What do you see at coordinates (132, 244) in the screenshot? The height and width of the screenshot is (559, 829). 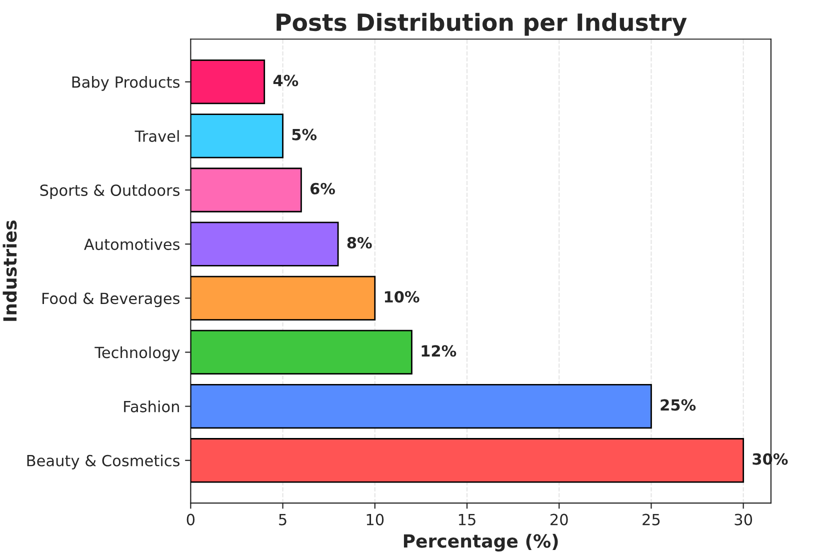 I see `y-tick-label: Automotives` at bounding box center [132, 244].